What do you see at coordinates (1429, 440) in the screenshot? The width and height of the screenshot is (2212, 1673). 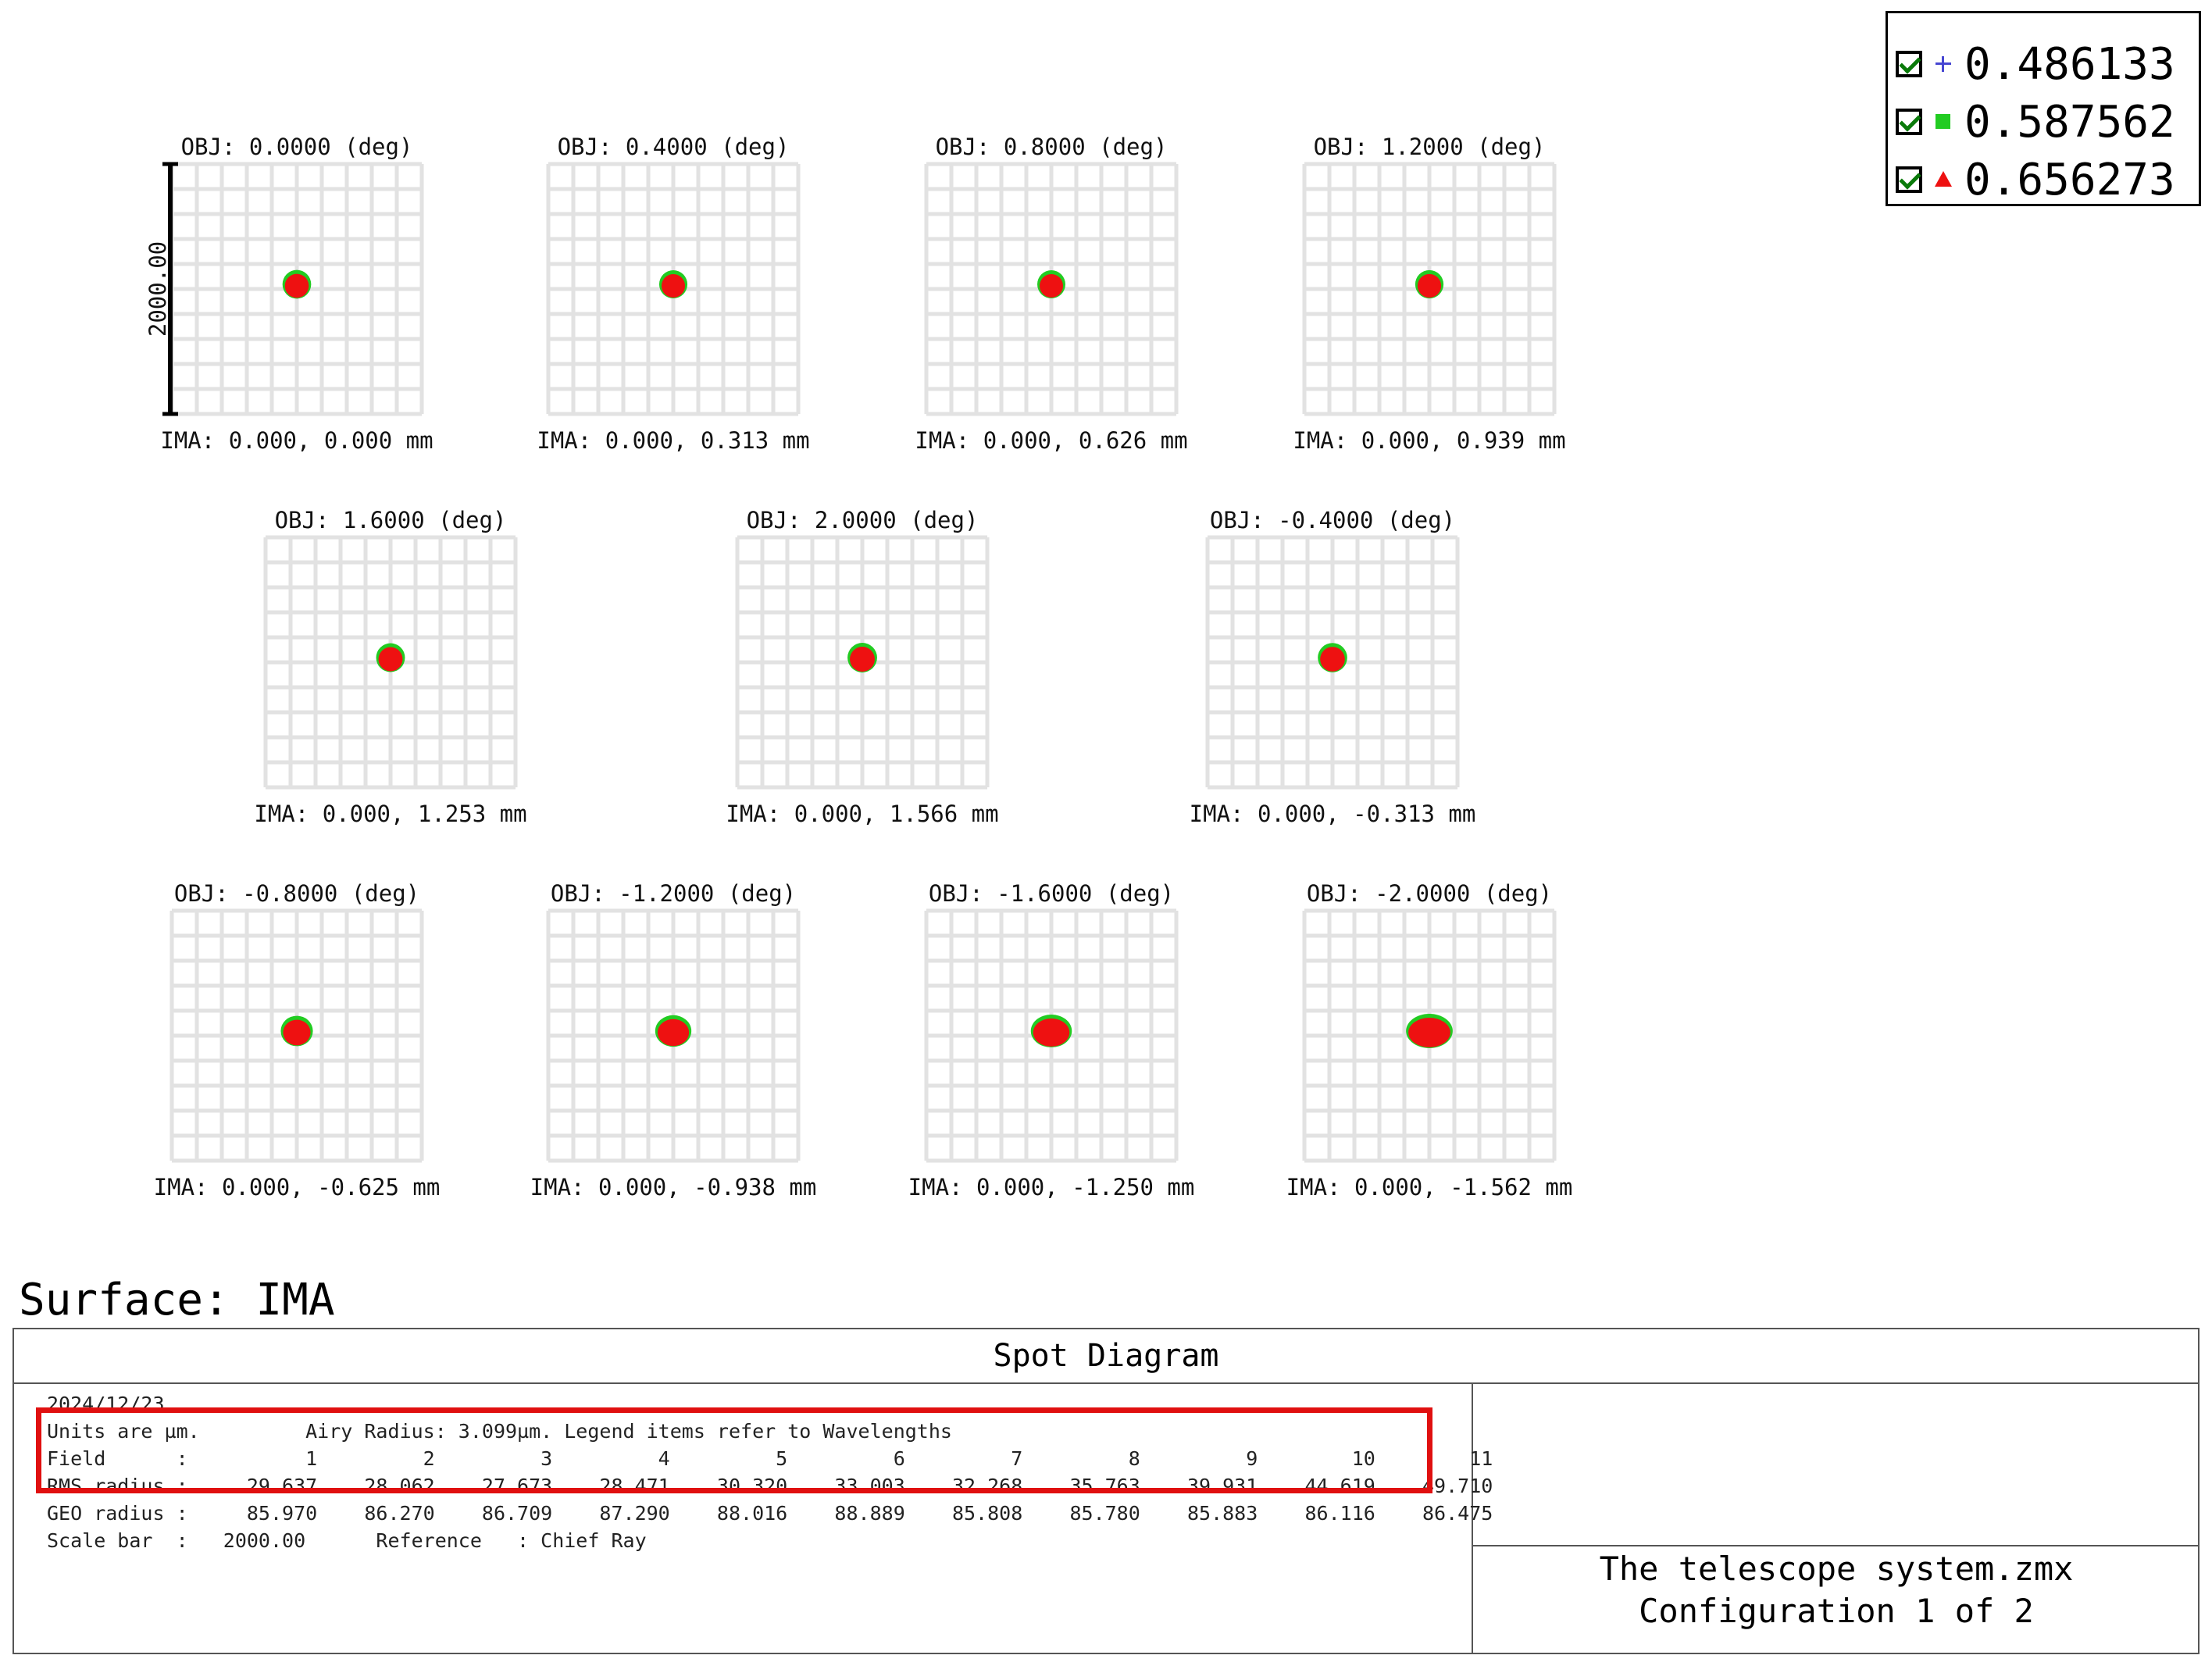 I see `ima-label: IMA: 0.000, 0.939 mm` at bounding box center [1429, 440].